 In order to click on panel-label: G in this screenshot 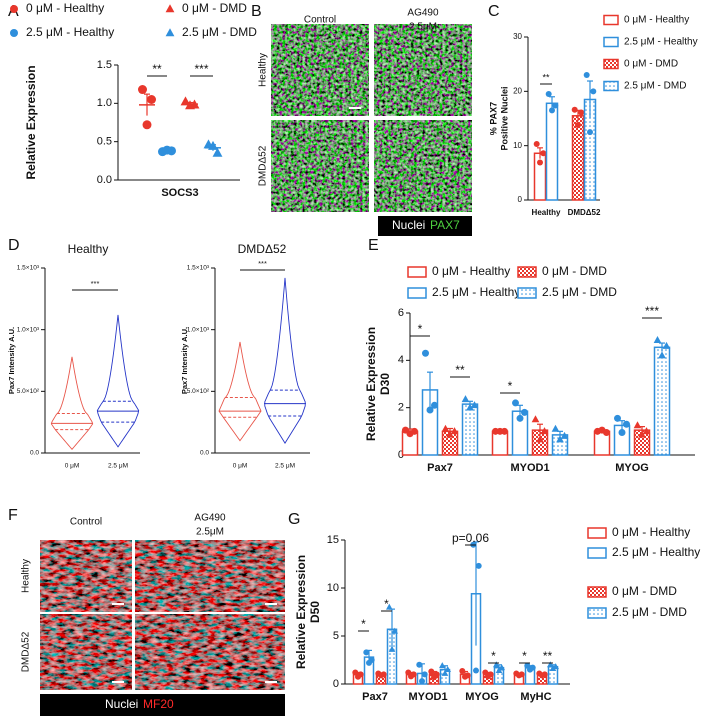, I will do `click(294, 519)`.